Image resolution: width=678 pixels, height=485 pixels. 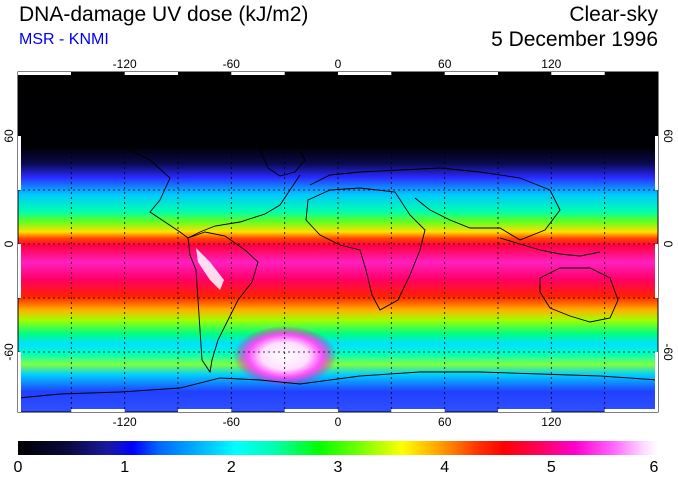 What do you see at coordinates (232, 422) in the screenshot?
I see `lon-tick-bottom: -60` at bounding box center [232, 422].